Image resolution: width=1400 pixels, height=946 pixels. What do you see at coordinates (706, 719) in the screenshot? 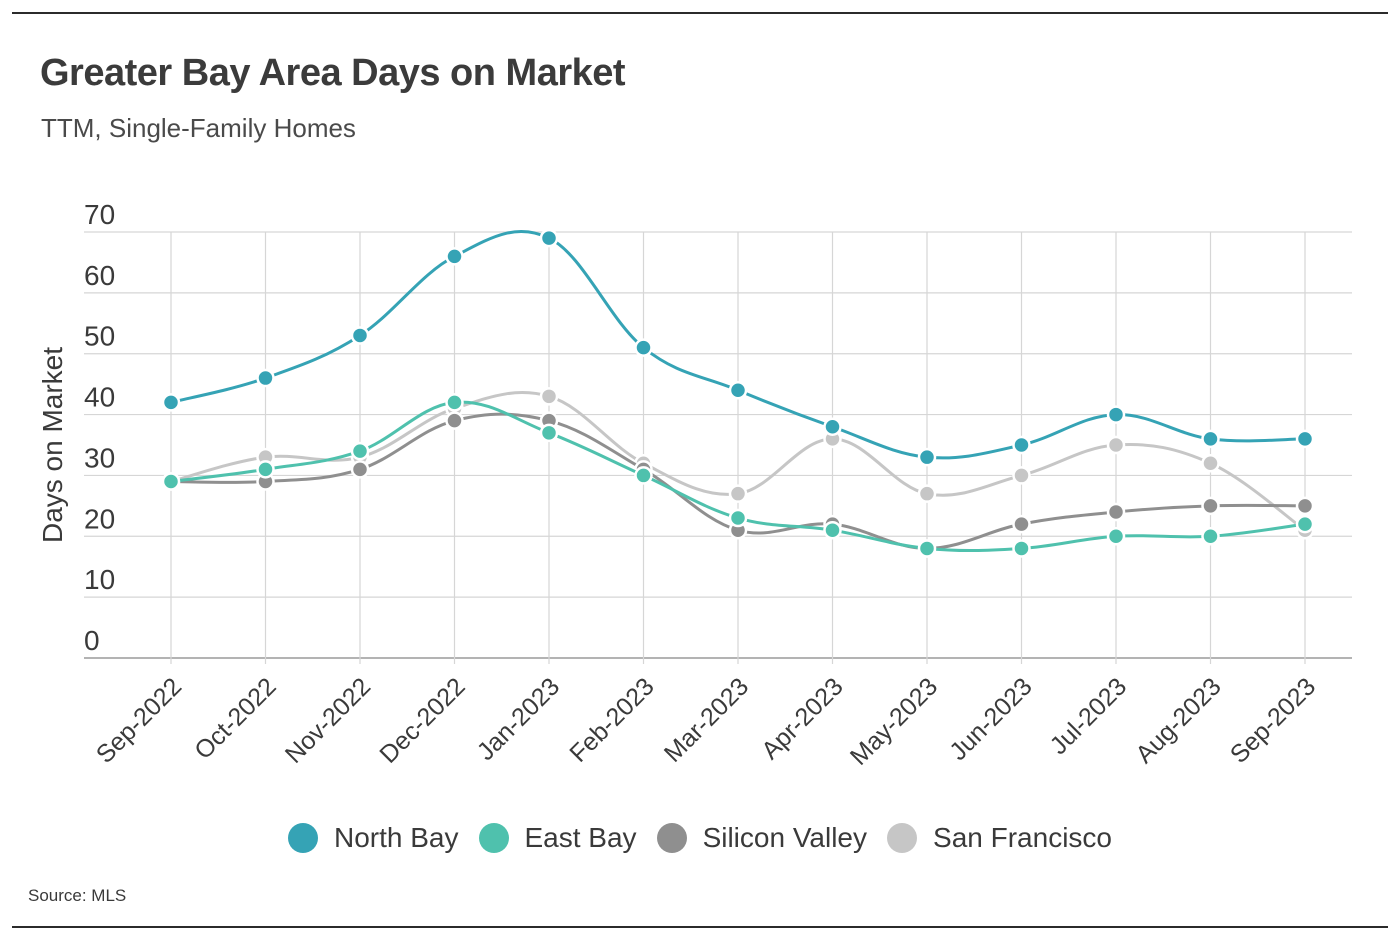
I see `x-tick-label: Mar-2023` at bounding box center [706, 719].